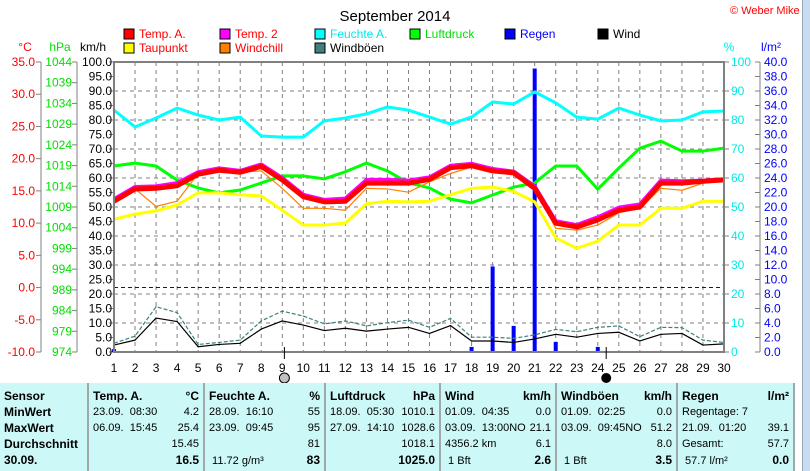 The image size is (810, 471). I want to click on row-value: 21.1, so click(540, 428).